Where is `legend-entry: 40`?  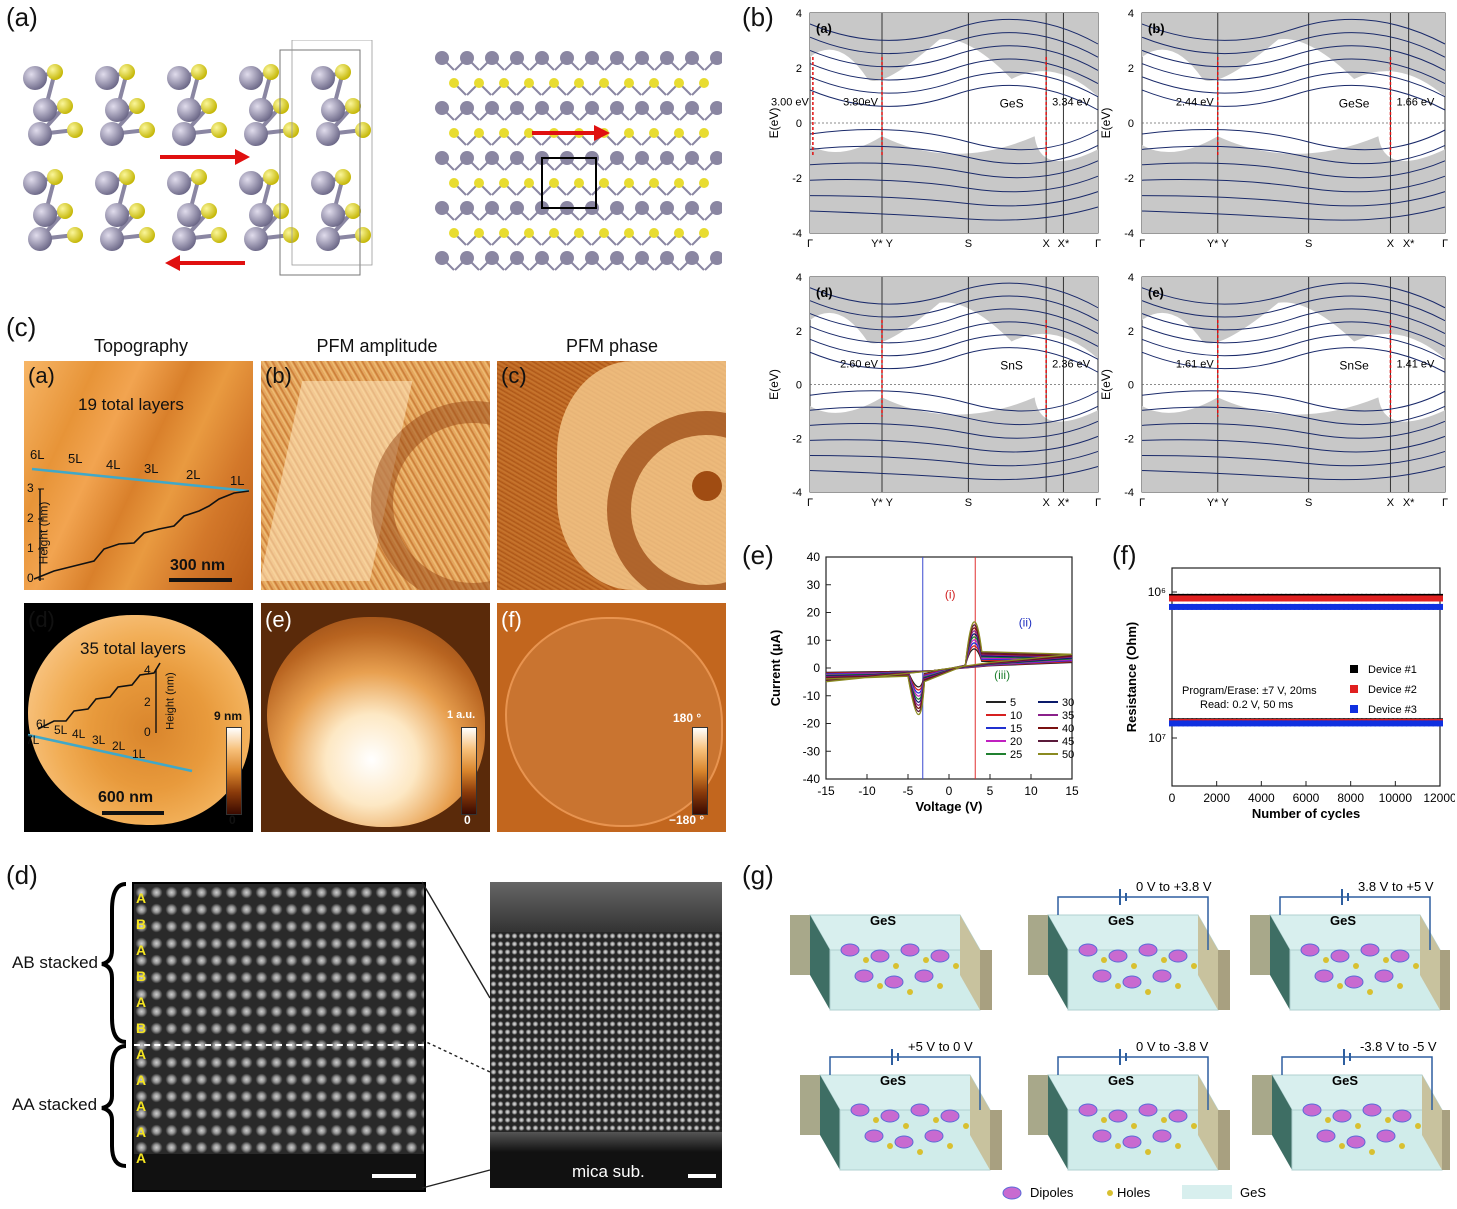 legend-entry: 40 is located at coordinates (1068, 729).